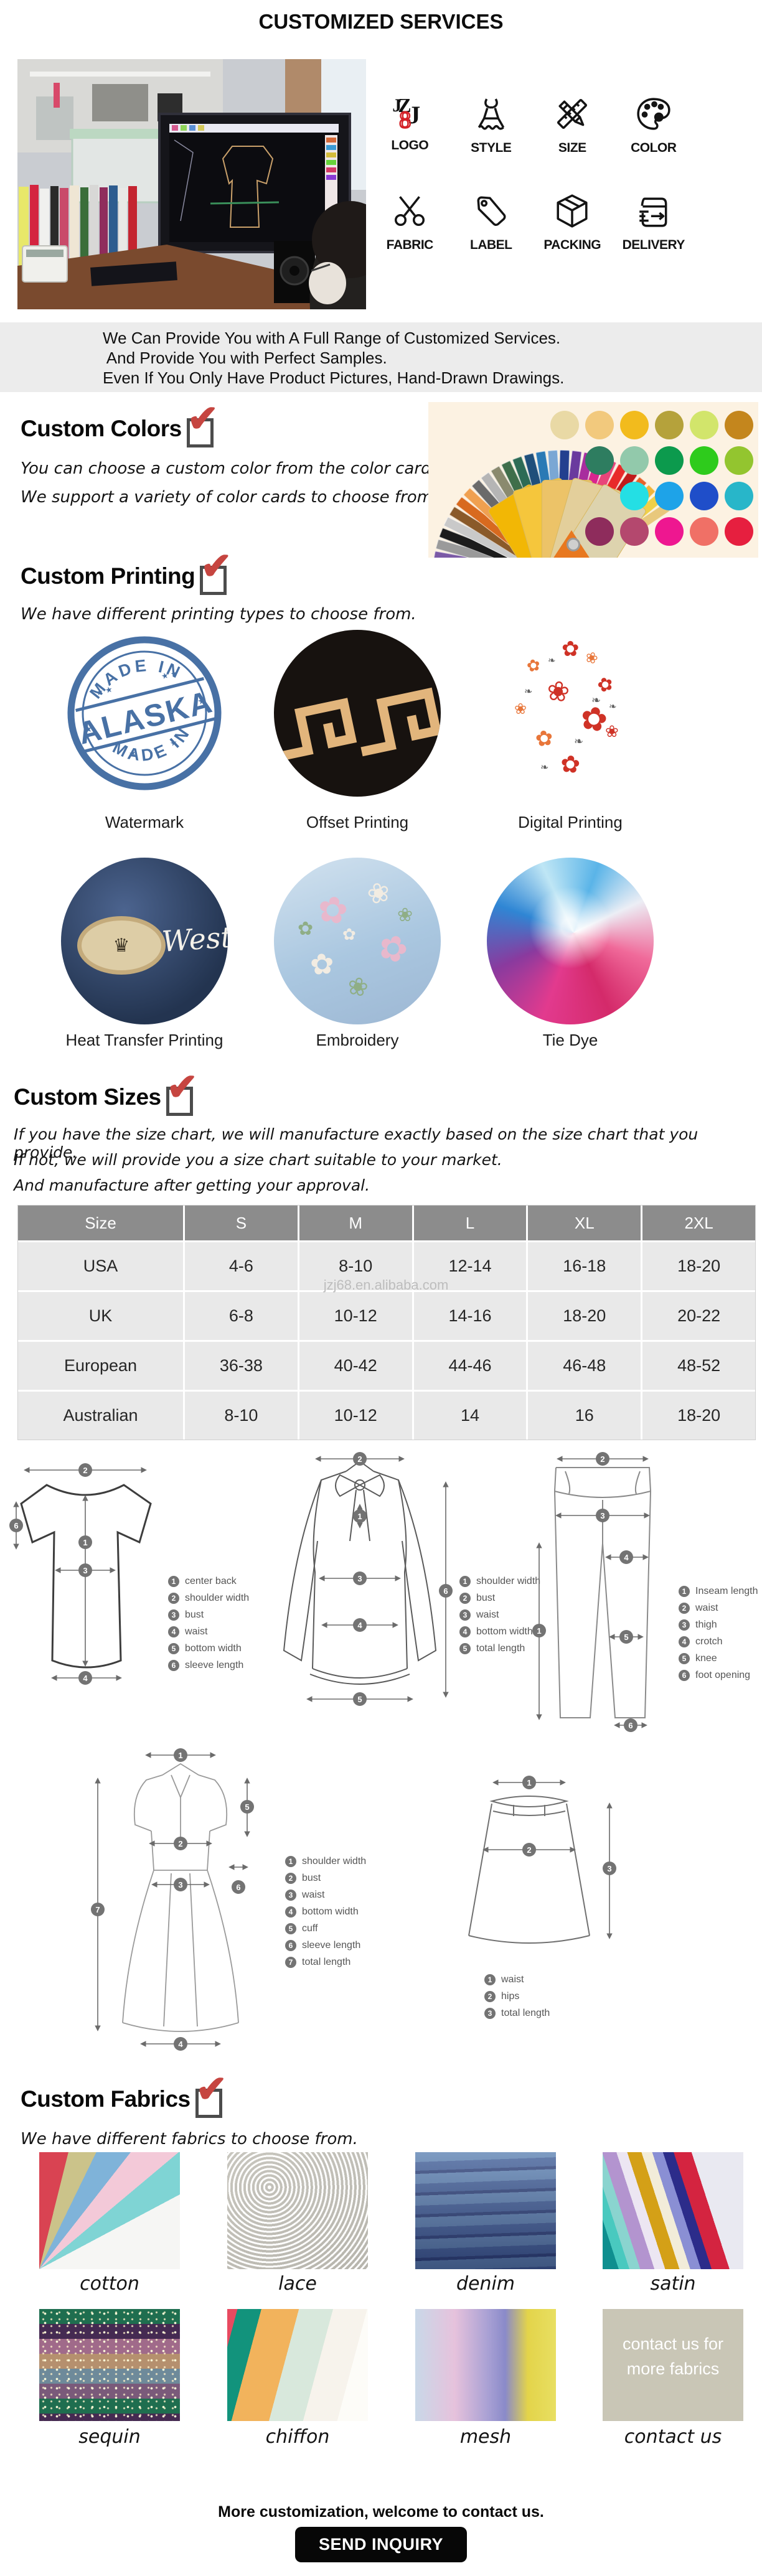  Describe the element at coordinates (706, 1624) in the screenshot. I see `legend-label: thigh` at that location.